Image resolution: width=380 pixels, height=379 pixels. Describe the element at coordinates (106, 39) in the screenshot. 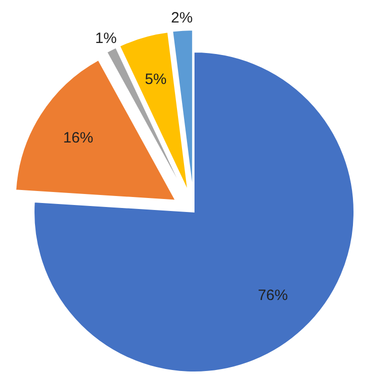

I see `data-label: 1%` at that location.